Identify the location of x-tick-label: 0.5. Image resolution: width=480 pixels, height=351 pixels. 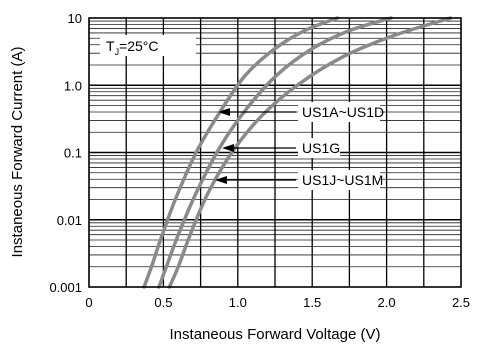
(163, 302).